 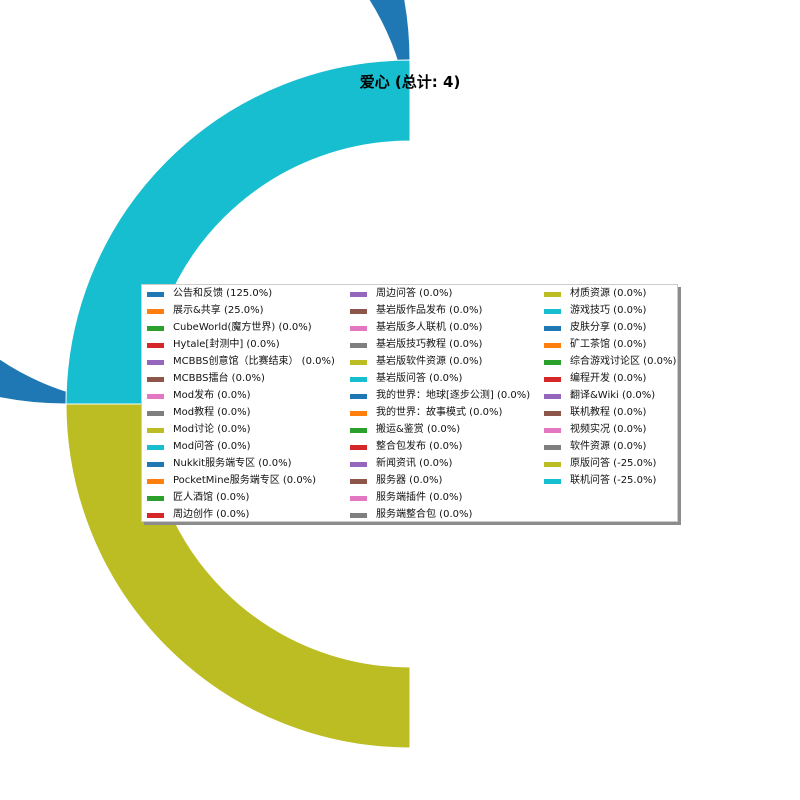 I want to click on legend-label: Mod讨论 (0.0%), so click(x=212, y=429).